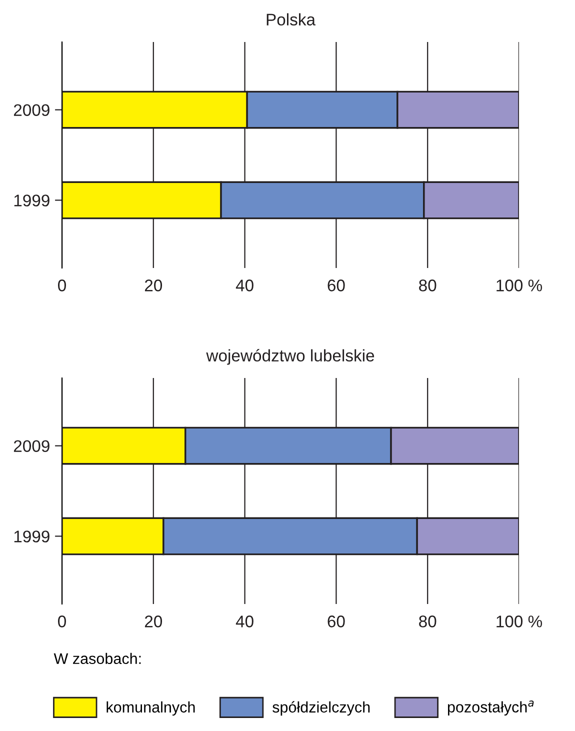 The height and width of the screenshot is (731, 575). What do you see at coordinates (97, 658) in the screenshot?
I see `legend-title: W zasobach:` at bounding box center [97, 658].